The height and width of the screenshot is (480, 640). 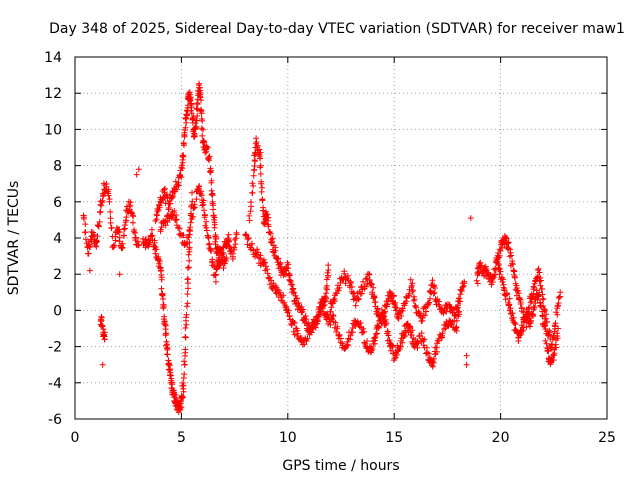 I want to click on y-tick-labels: -6 -4 -2 0 2 4 6 8 10 12 14, so click(x=53, y=239).